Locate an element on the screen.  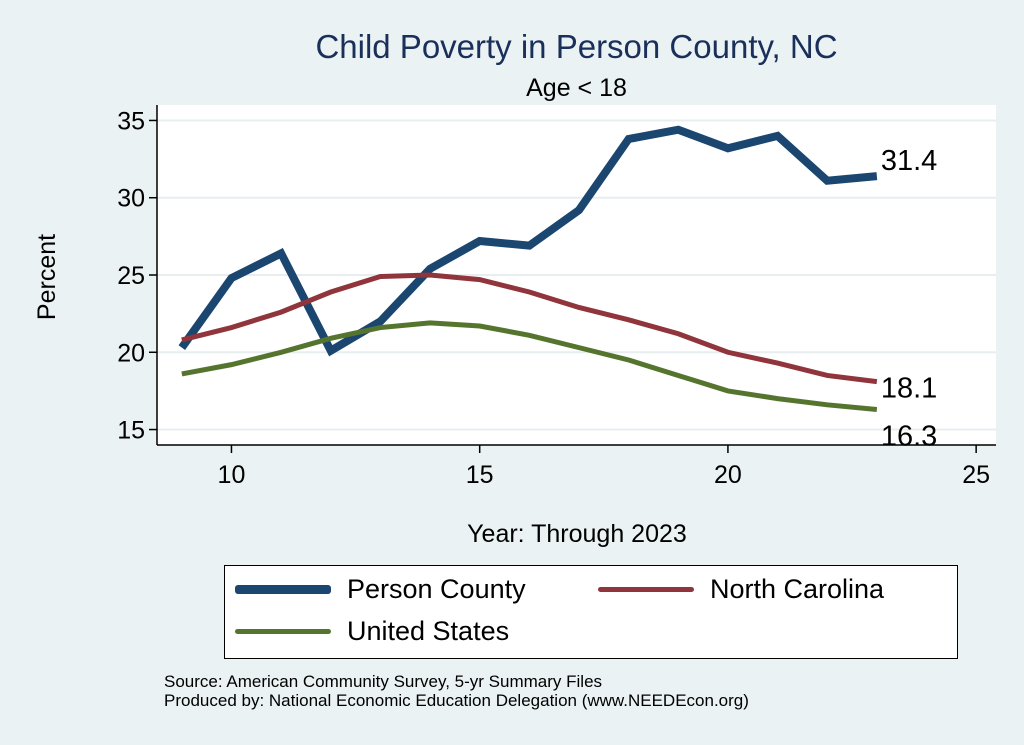
legend-label: United States is located at coordinates (428, 631).